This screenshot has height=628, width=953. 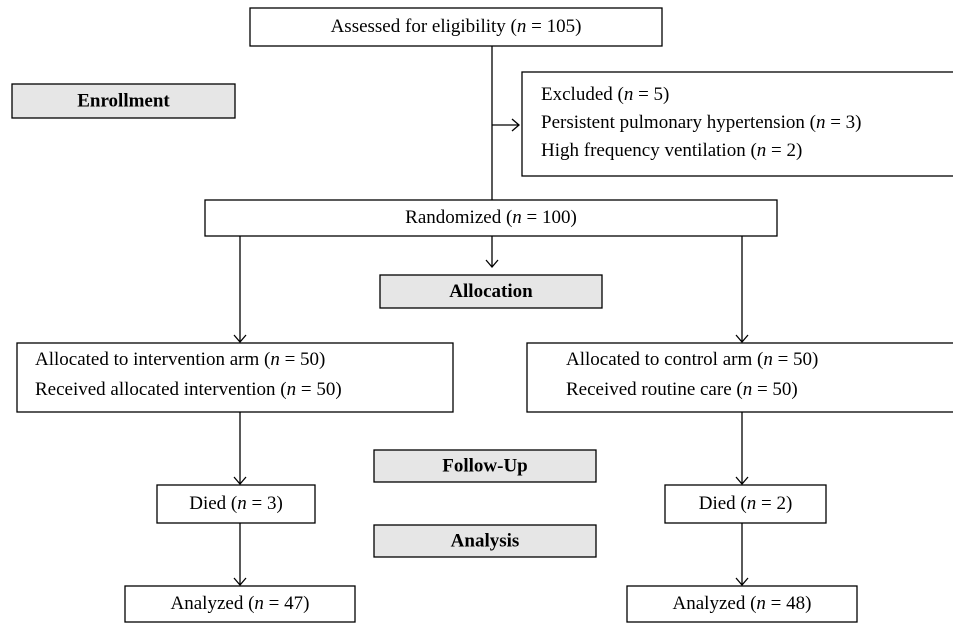 I want to click on box: Died (n = 3), so click(x=236, y=504).